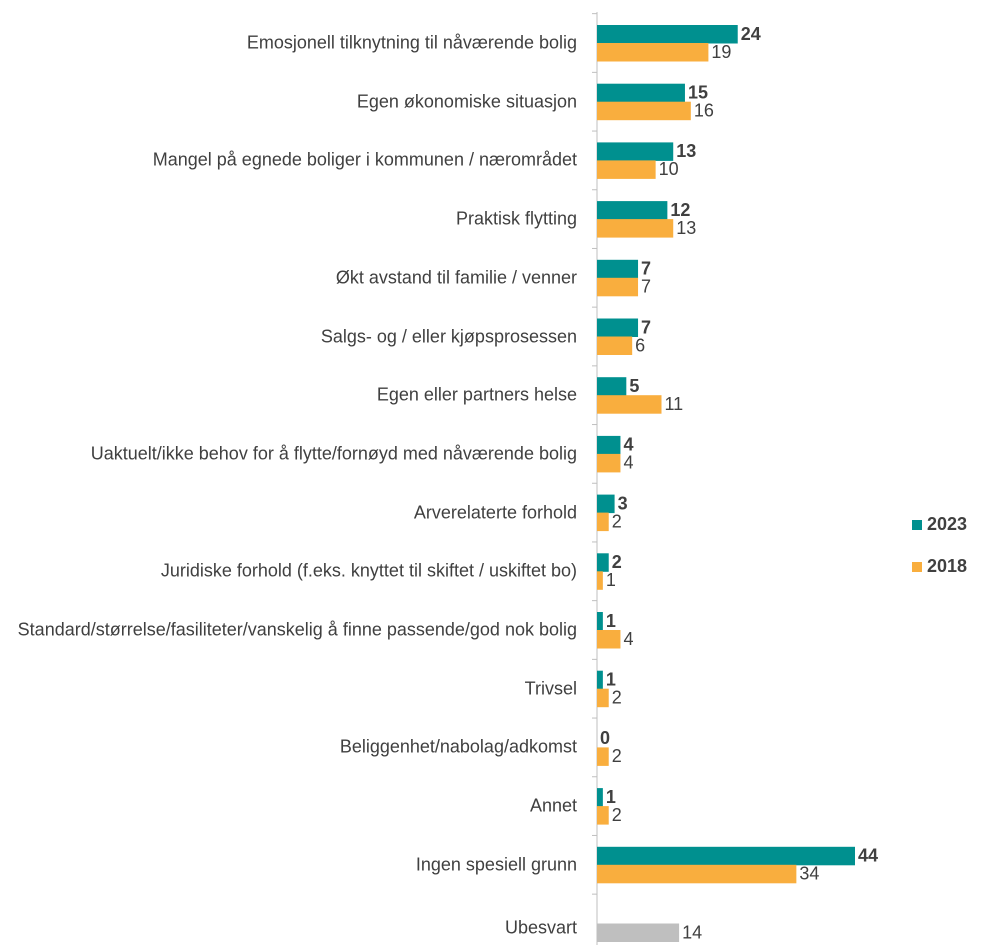 This screenshot has height=945, width=984. What do you see at coordinates (674, 404) in the screenshot?
I see `value-label: 11` at bounding box center [674, 404].